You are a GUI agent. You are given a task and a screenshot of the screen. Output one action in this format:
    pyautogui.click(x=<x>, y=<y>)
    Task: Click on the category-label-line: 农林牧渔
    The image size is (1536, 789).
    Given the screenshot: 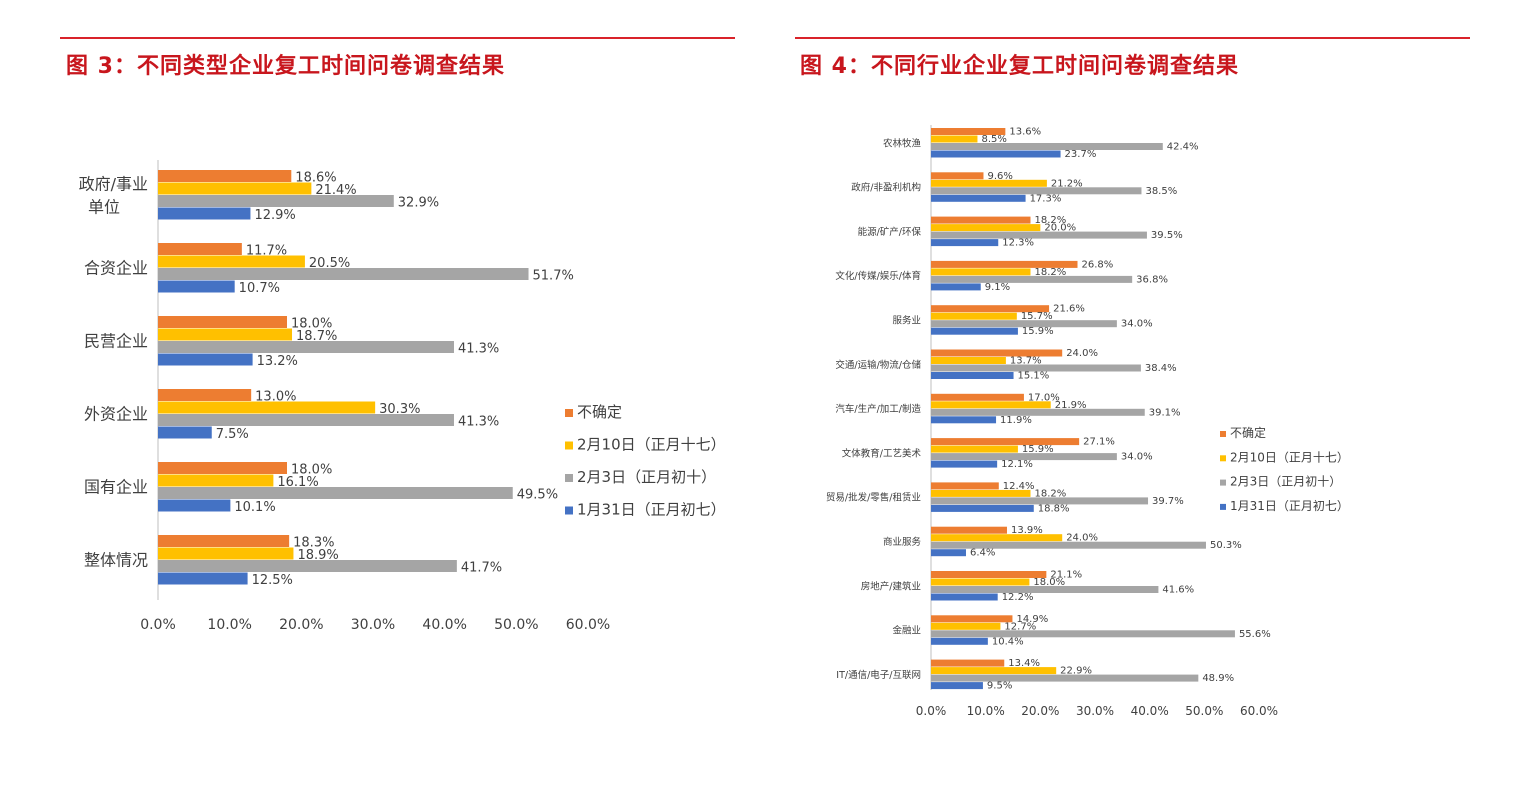 What is the action you would take?
    pyautogui.click(x=902, y=143)
    